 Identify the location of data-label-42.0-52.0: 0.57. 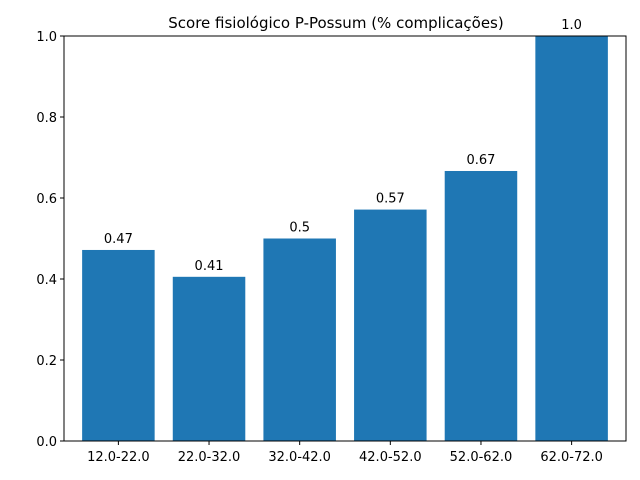
(390, 199).